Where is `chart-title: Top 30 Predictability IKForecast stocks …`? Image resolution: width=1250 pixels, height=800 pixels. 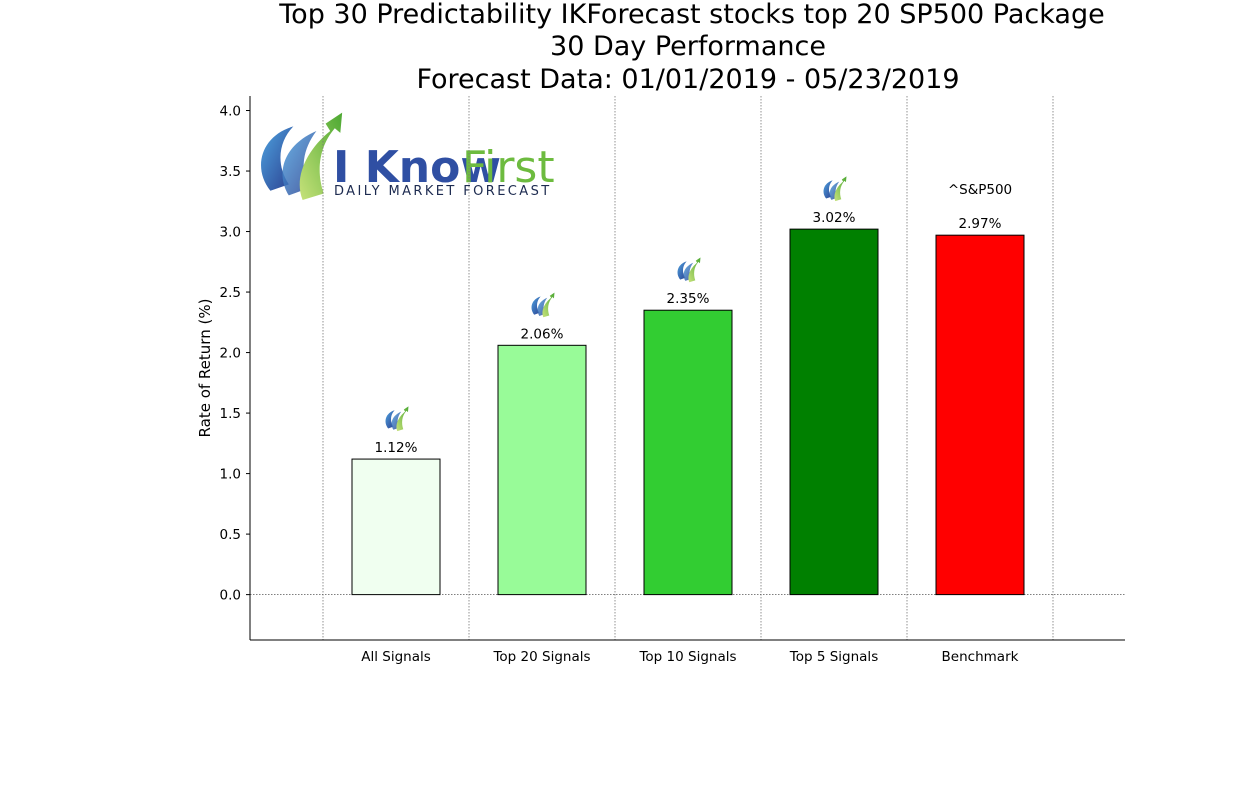
chart-title: Top 30 Predictability IKForecast stocks … is located at coordinates (691, 47).